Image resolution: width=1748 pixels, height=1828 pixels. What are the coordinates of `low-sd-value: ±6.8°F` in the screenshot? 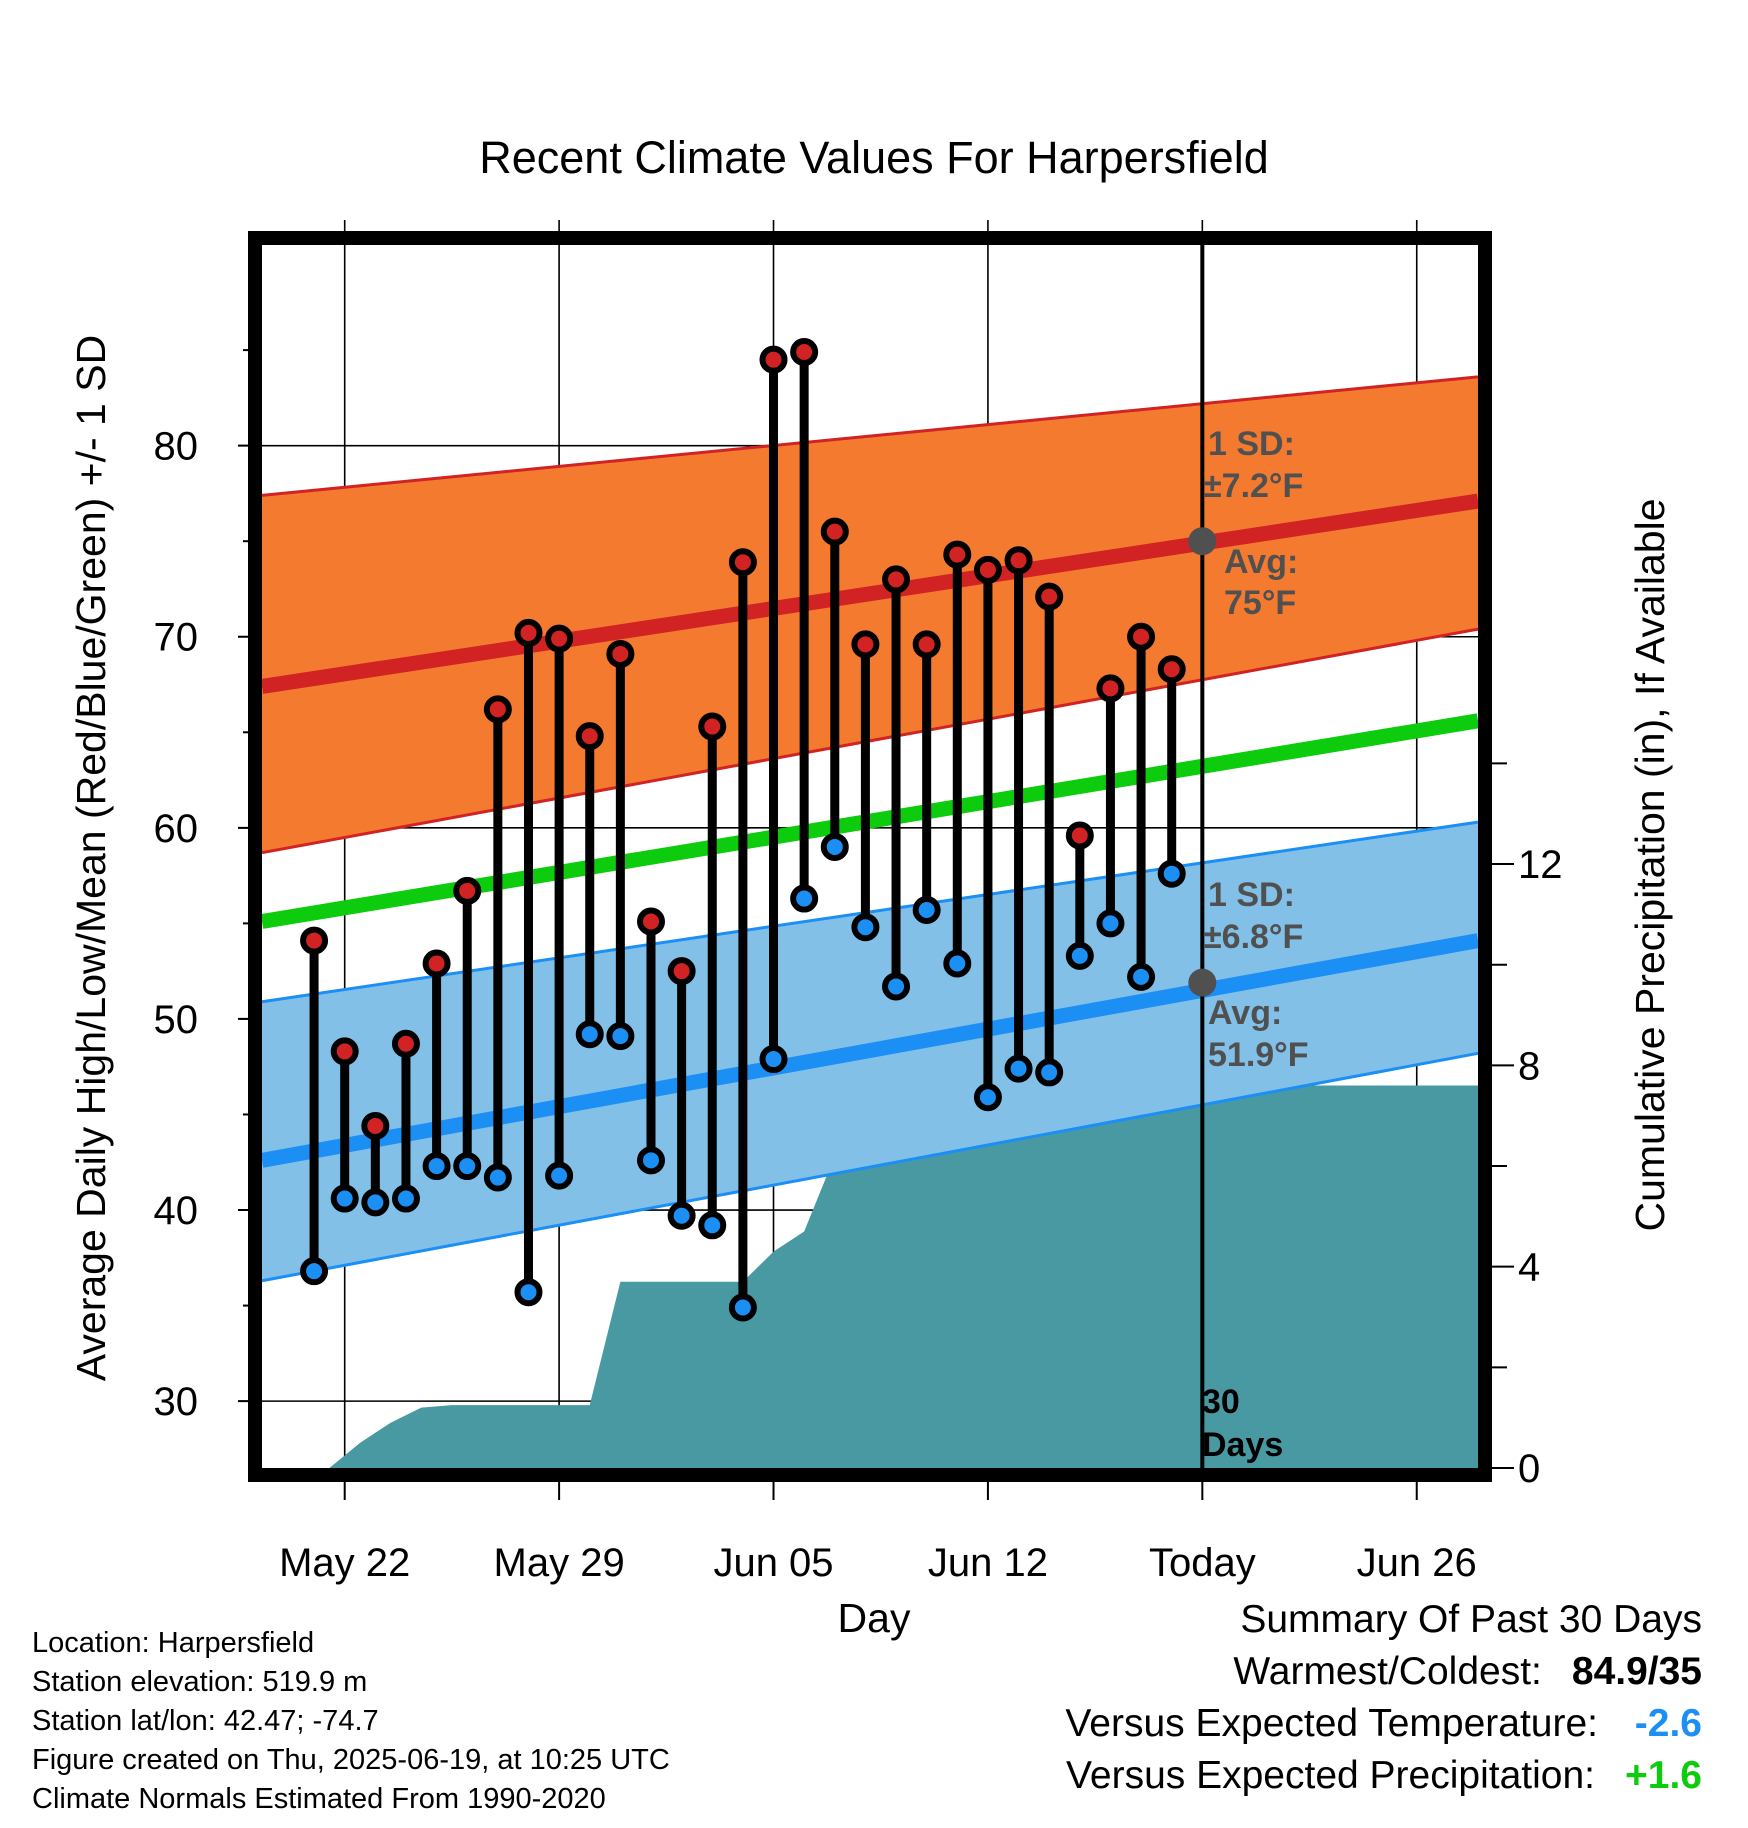 It's located at (1253, 937).